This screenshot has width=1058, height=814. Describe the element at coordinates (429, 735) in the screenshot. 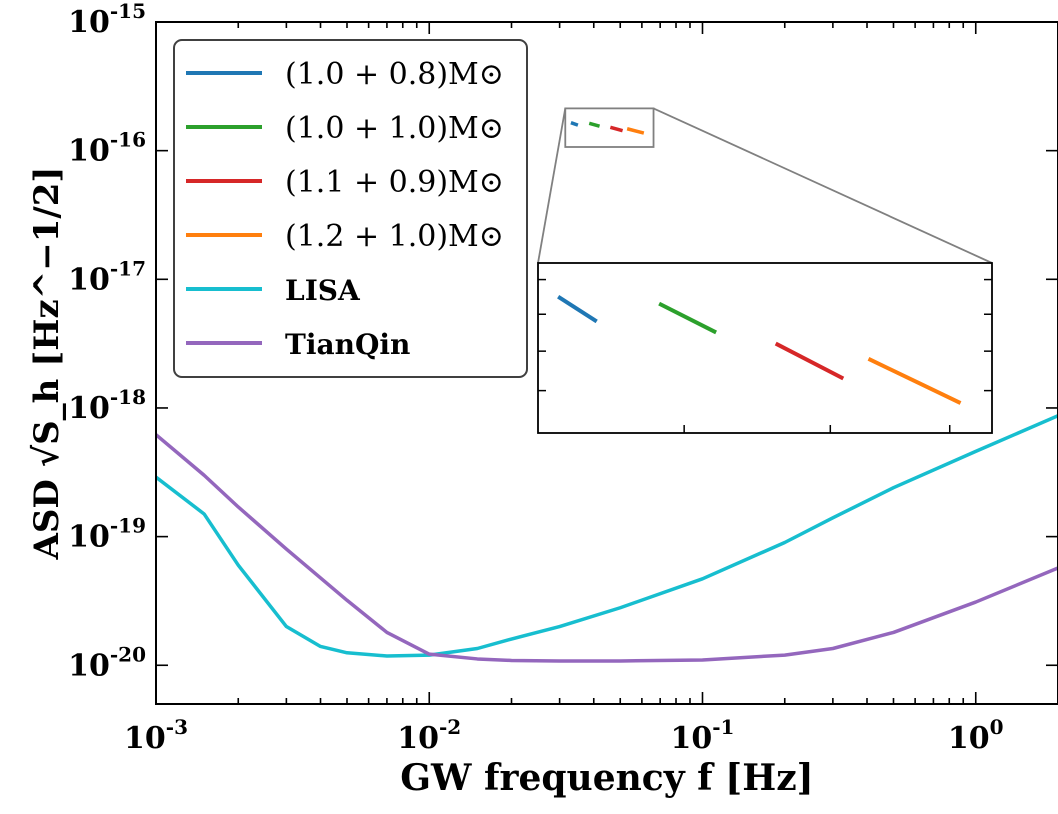

I see `x-tick-label: 10⁻²` at that location.